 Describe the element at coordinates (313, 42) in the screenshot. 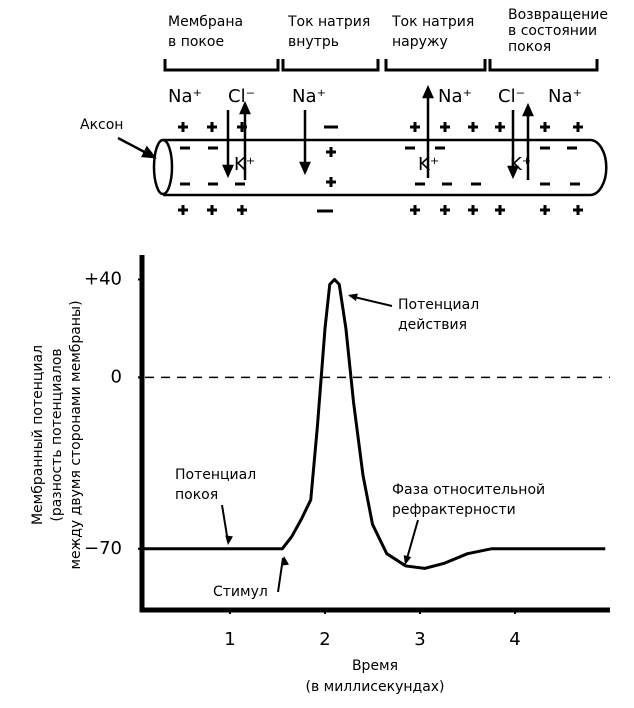

I see `column-header: внутрь` at that location.